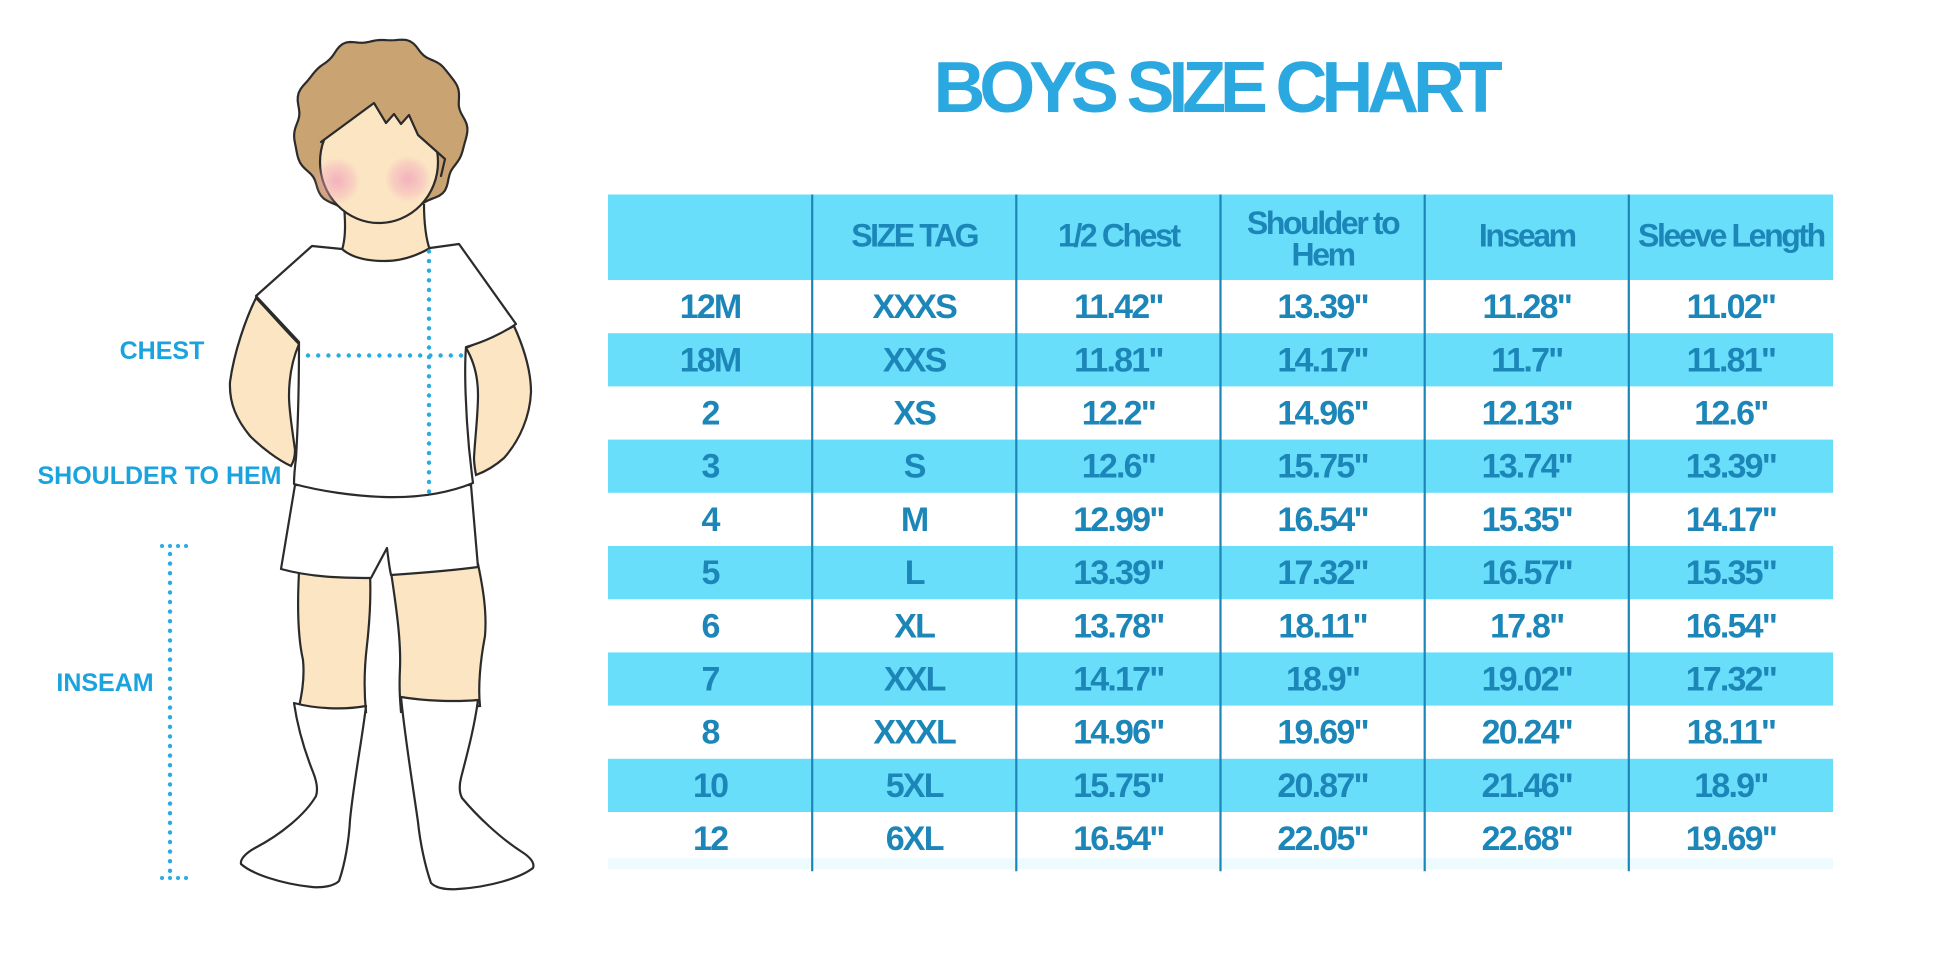  I want to click on svg-text: XXL, so click(915, 680).